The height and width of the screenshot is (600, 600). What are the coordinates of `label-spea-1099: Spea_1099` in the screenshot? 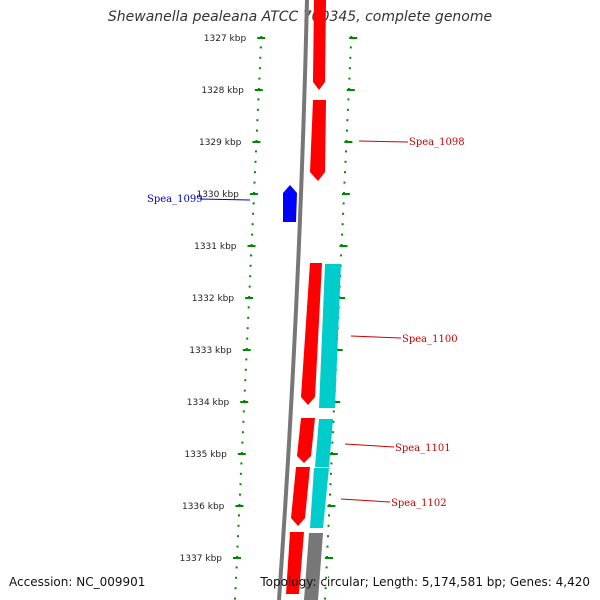 It's located at (175, 199).